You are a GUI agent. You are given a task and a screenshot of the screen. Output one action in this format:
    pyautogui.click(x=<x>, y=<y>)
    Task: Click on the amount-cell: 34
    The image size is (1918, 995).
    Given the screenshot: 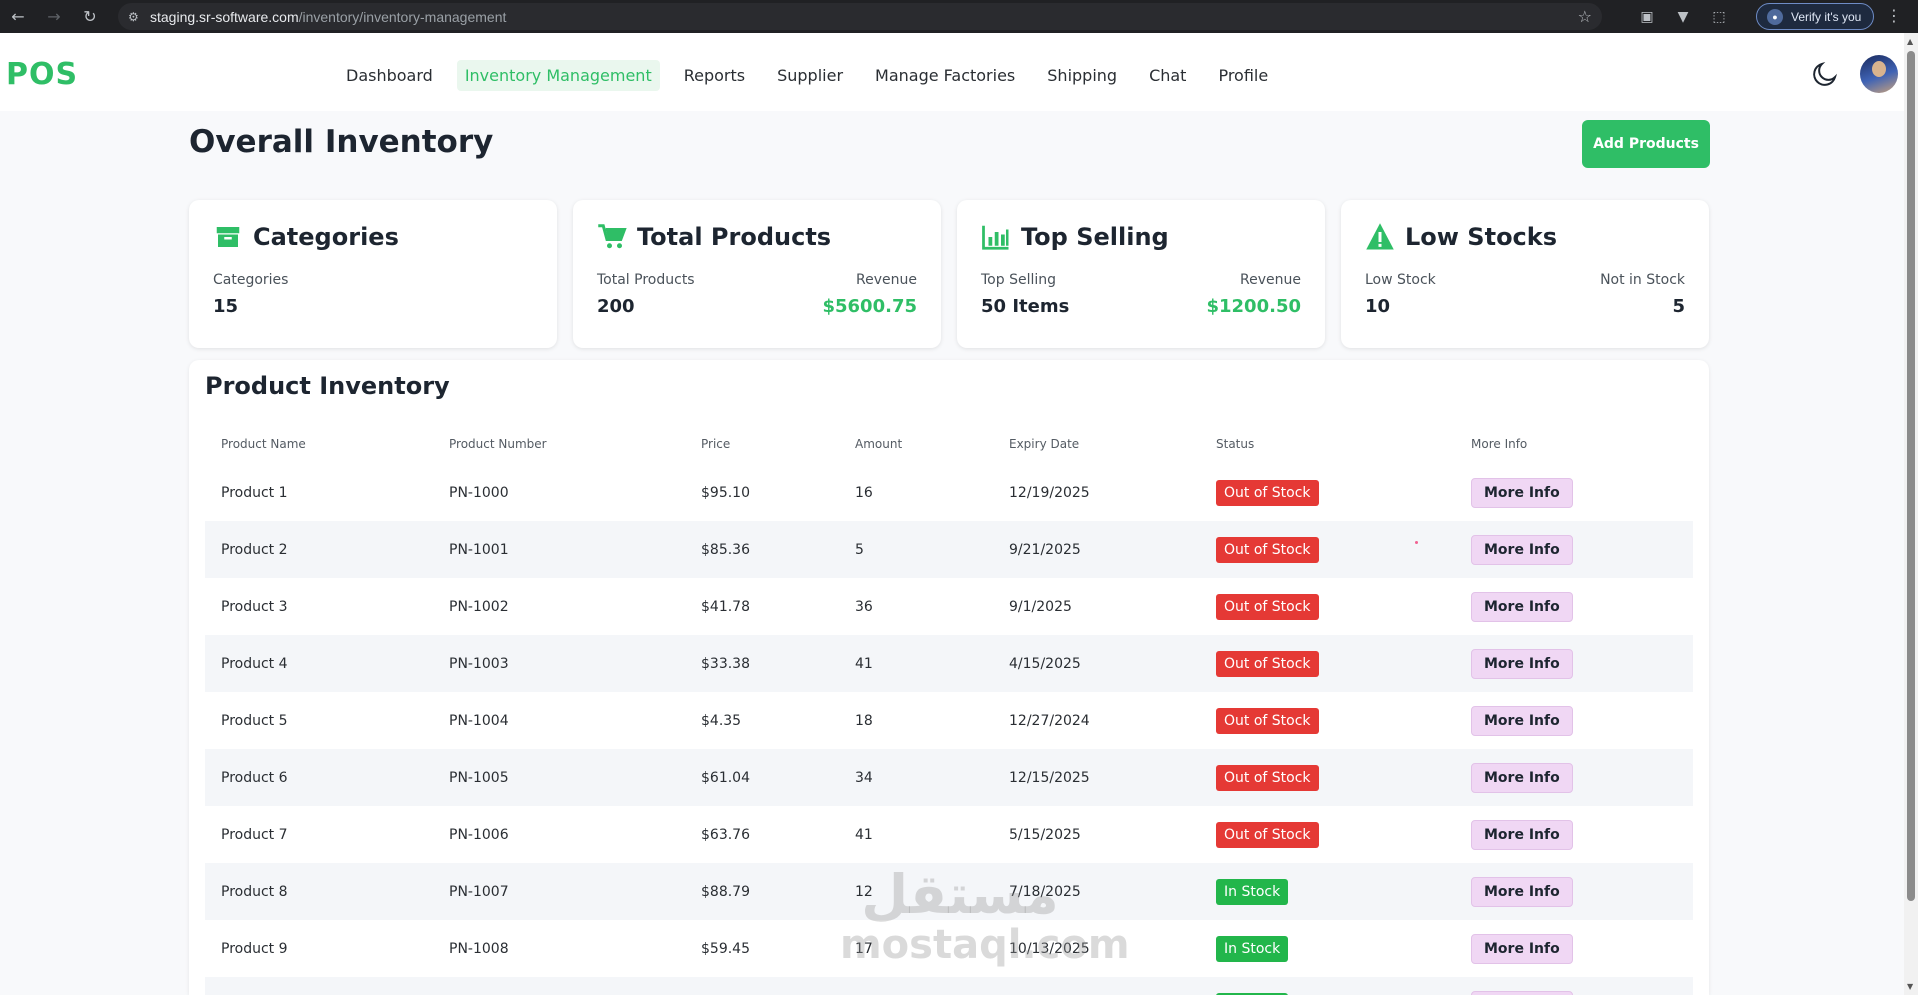 What is the action you would take?
    pyautogui.click(x=864, y=777)
    